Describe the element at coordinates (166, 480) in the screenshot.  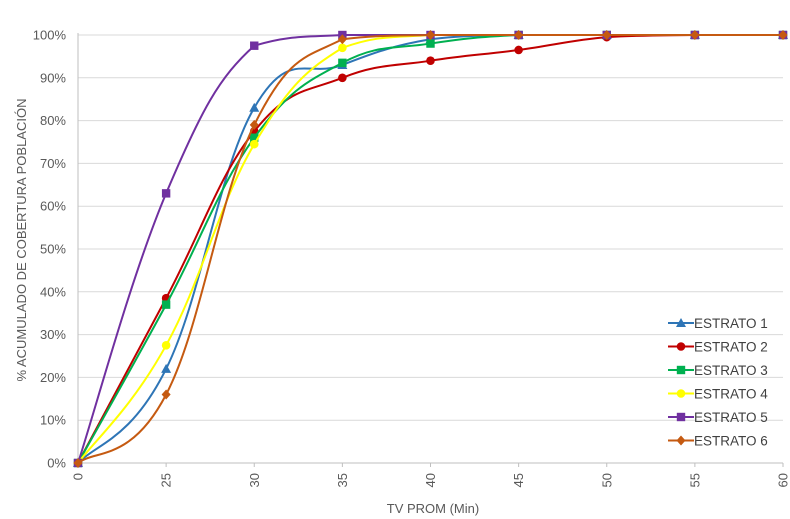
I see `x-tick-label: 25` at that location.